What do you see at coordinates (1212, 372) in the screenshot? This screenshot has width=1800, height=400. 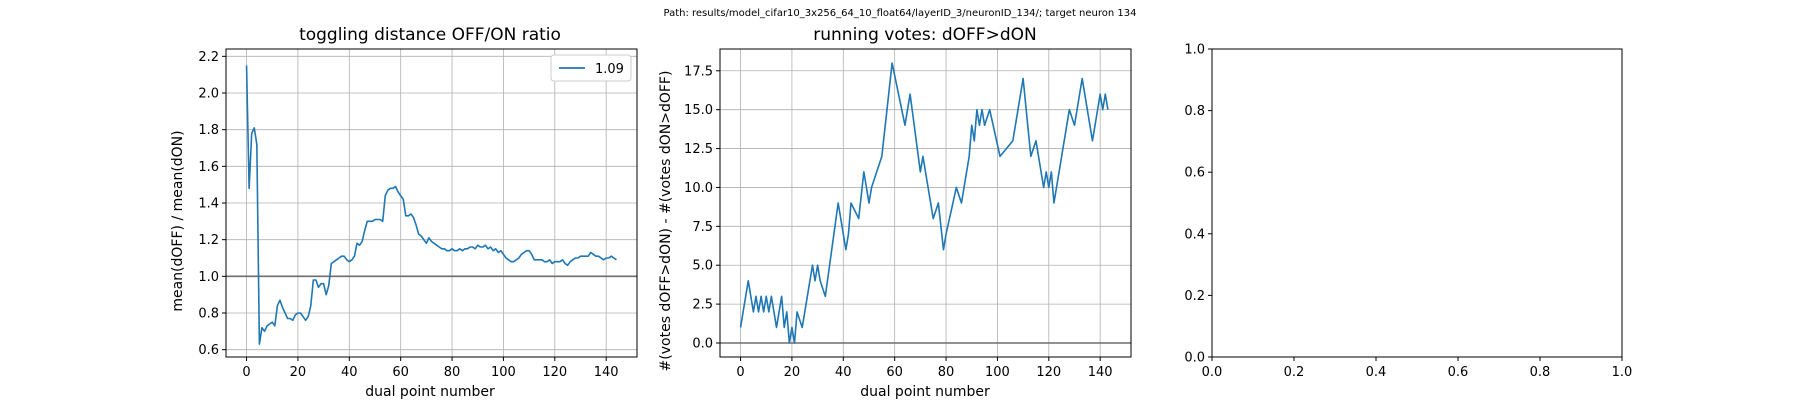 I see `x-tick-label-empty-0: 0.0` at bounding box center [1212, 372].